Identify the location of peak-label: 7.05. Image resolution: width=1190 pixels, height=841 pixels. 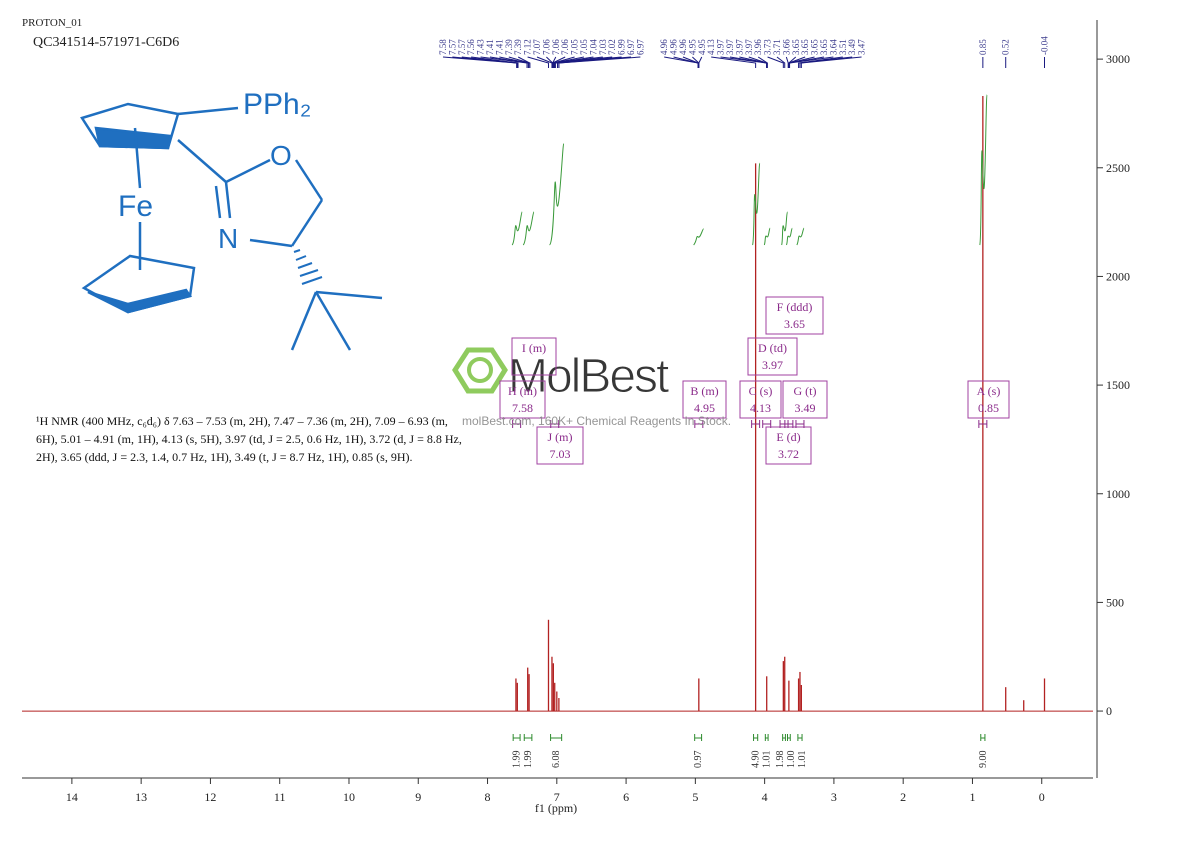
(575, 47).